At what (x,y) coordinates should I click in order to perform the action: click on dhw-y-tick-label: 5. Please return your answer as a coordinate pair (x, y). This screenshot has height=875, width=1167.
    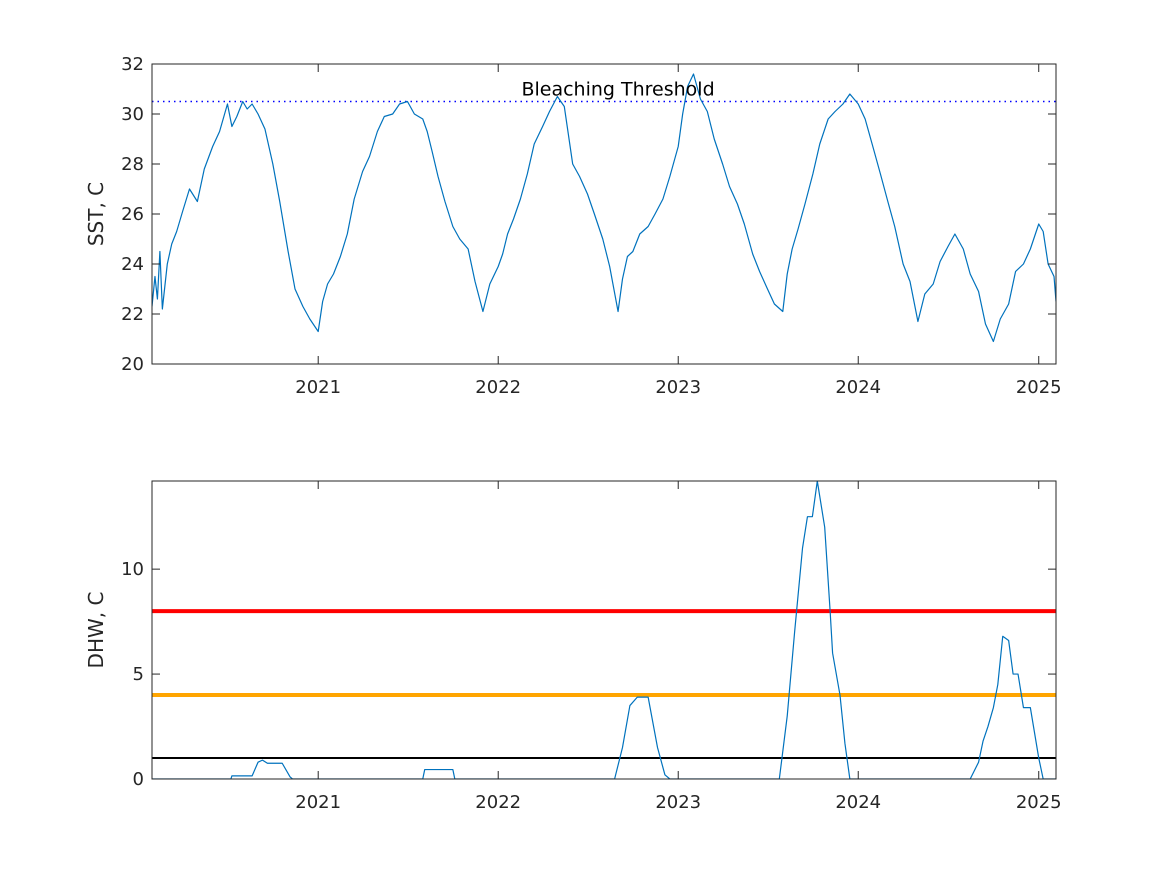
    Looking at the image, I should click on (138, 674).